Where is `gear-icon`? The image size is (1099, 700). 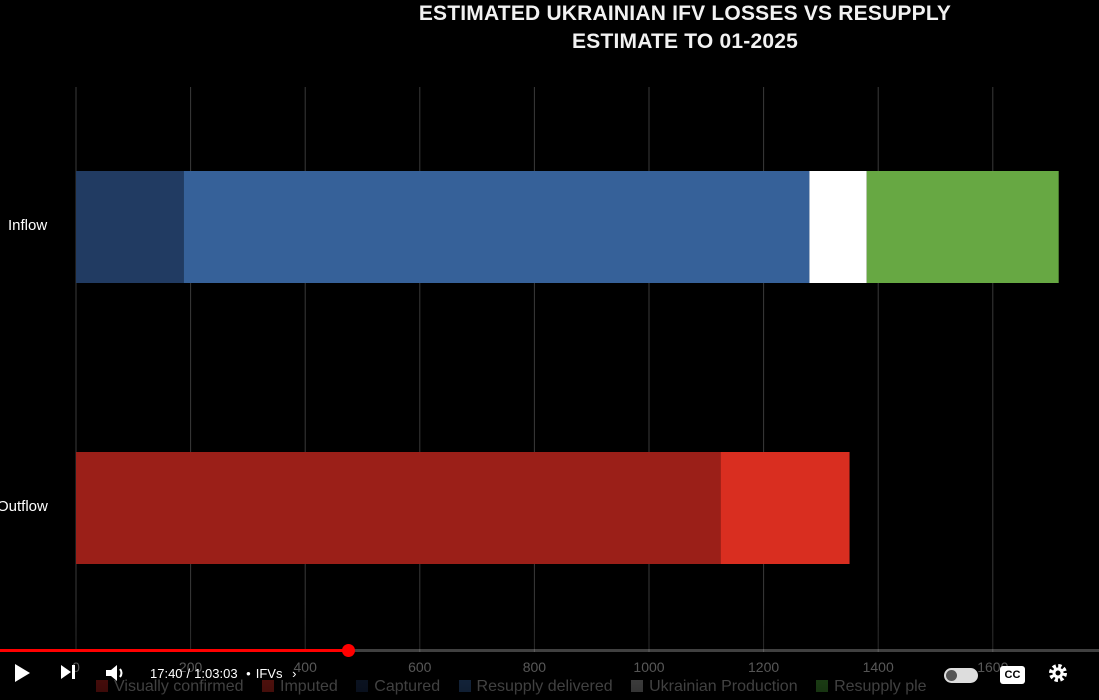
gear-icon is located at coordinates (1058, 673).